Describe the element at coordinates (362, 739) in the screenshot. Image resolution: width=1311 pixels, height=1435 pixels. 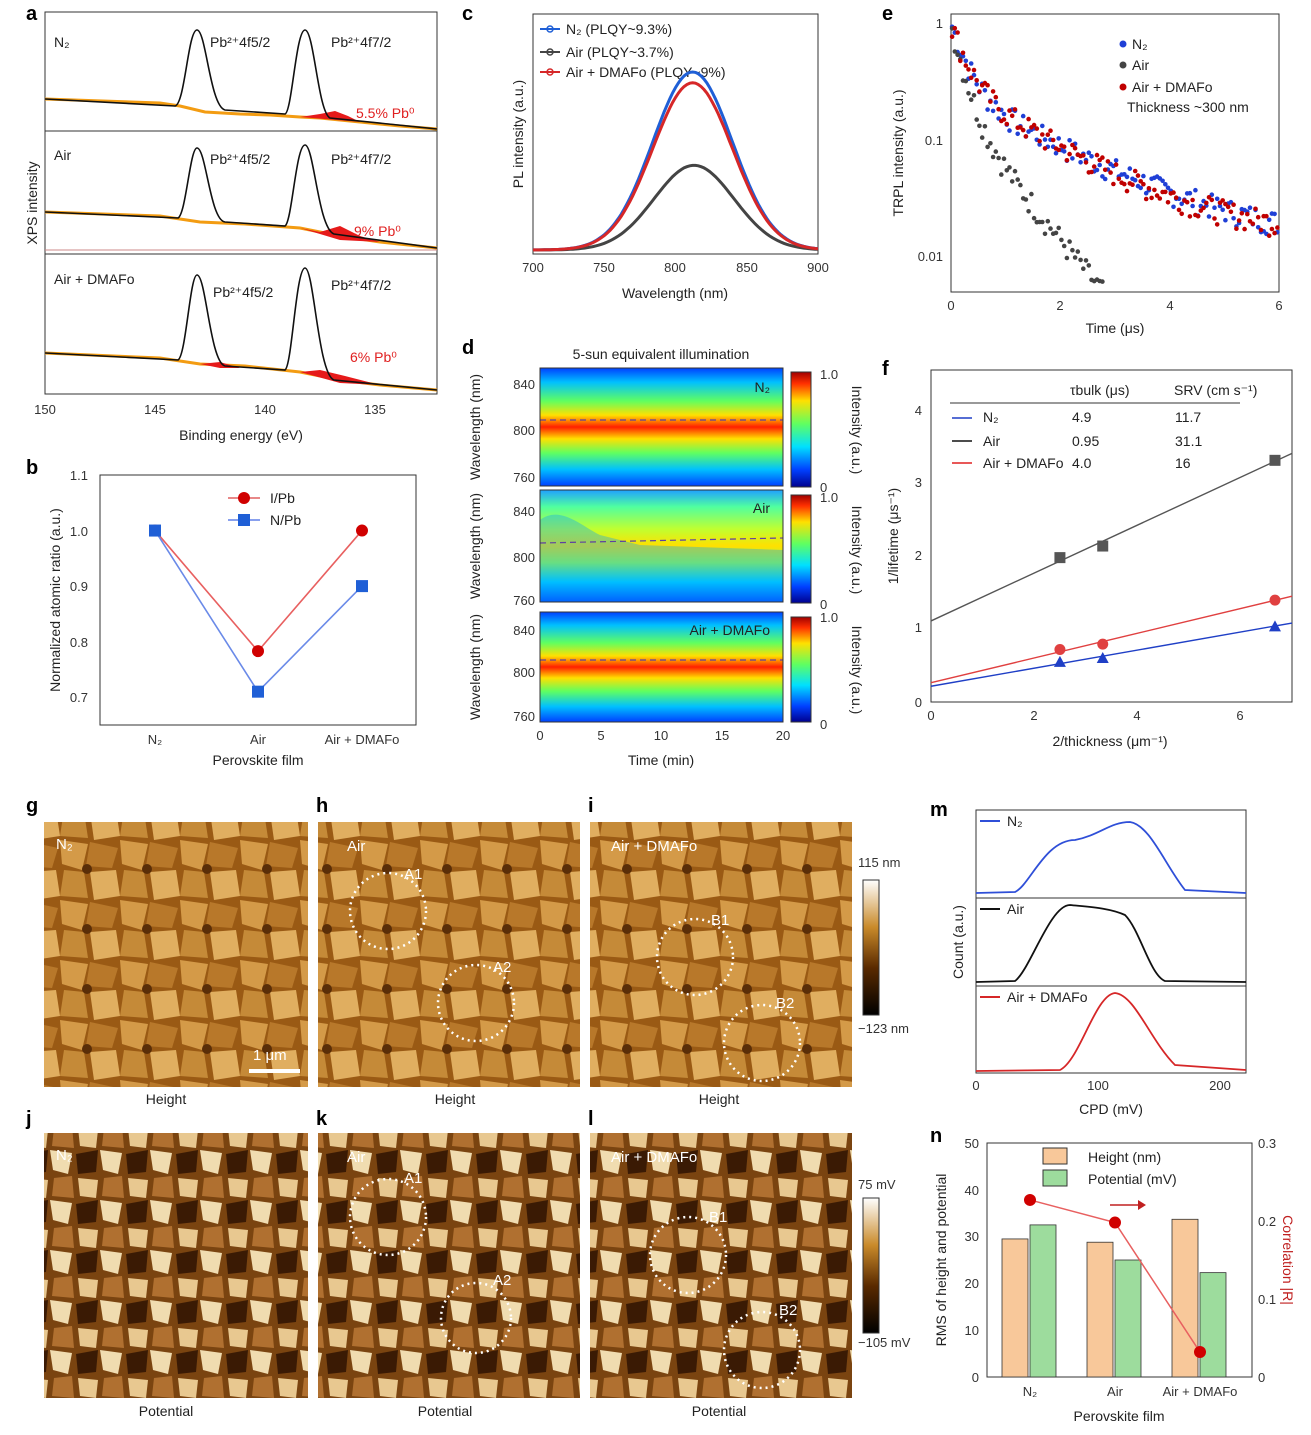
I see `ratio-xtick-dmafo: Air + DMAFo` at that location.